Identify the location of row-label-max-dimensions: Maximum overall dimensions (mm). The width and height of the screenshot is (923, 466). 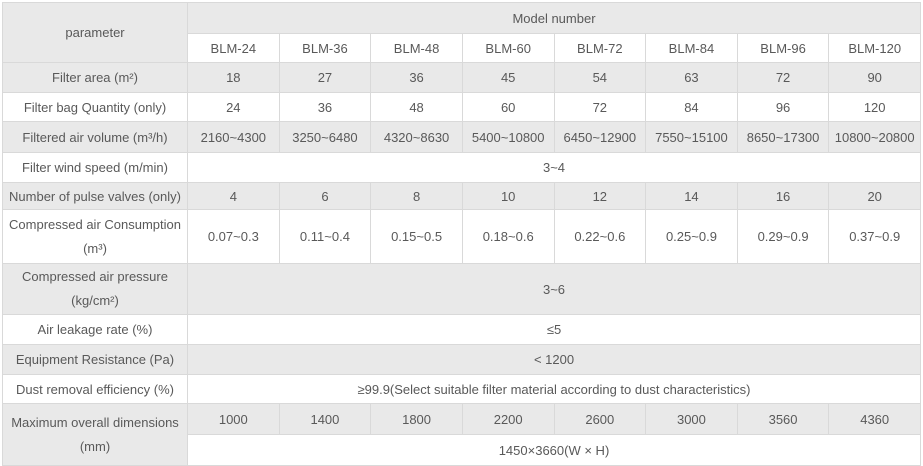
(95, 434).